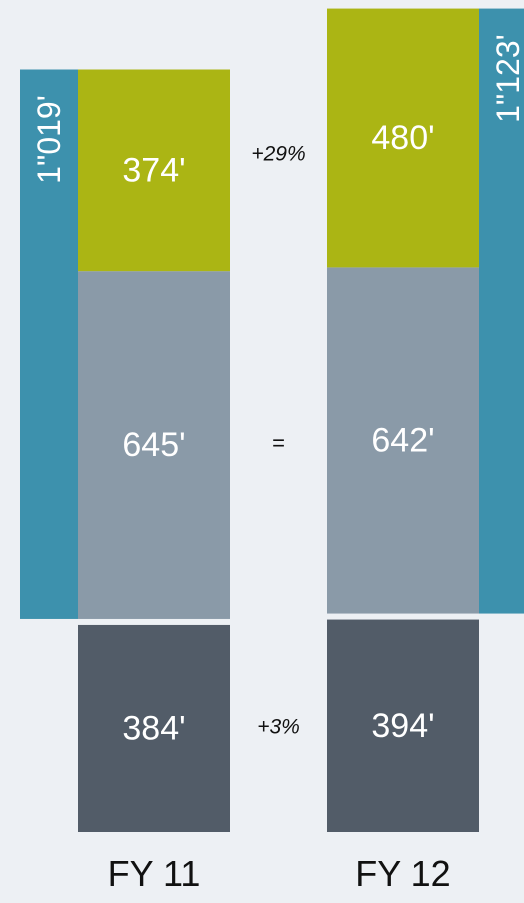 The height and width of the screenshot is (903, 524). Describe the element at coordinates (49, 139) in the screenshot. I see `subtotal-label-1: 1"019'` at that location.